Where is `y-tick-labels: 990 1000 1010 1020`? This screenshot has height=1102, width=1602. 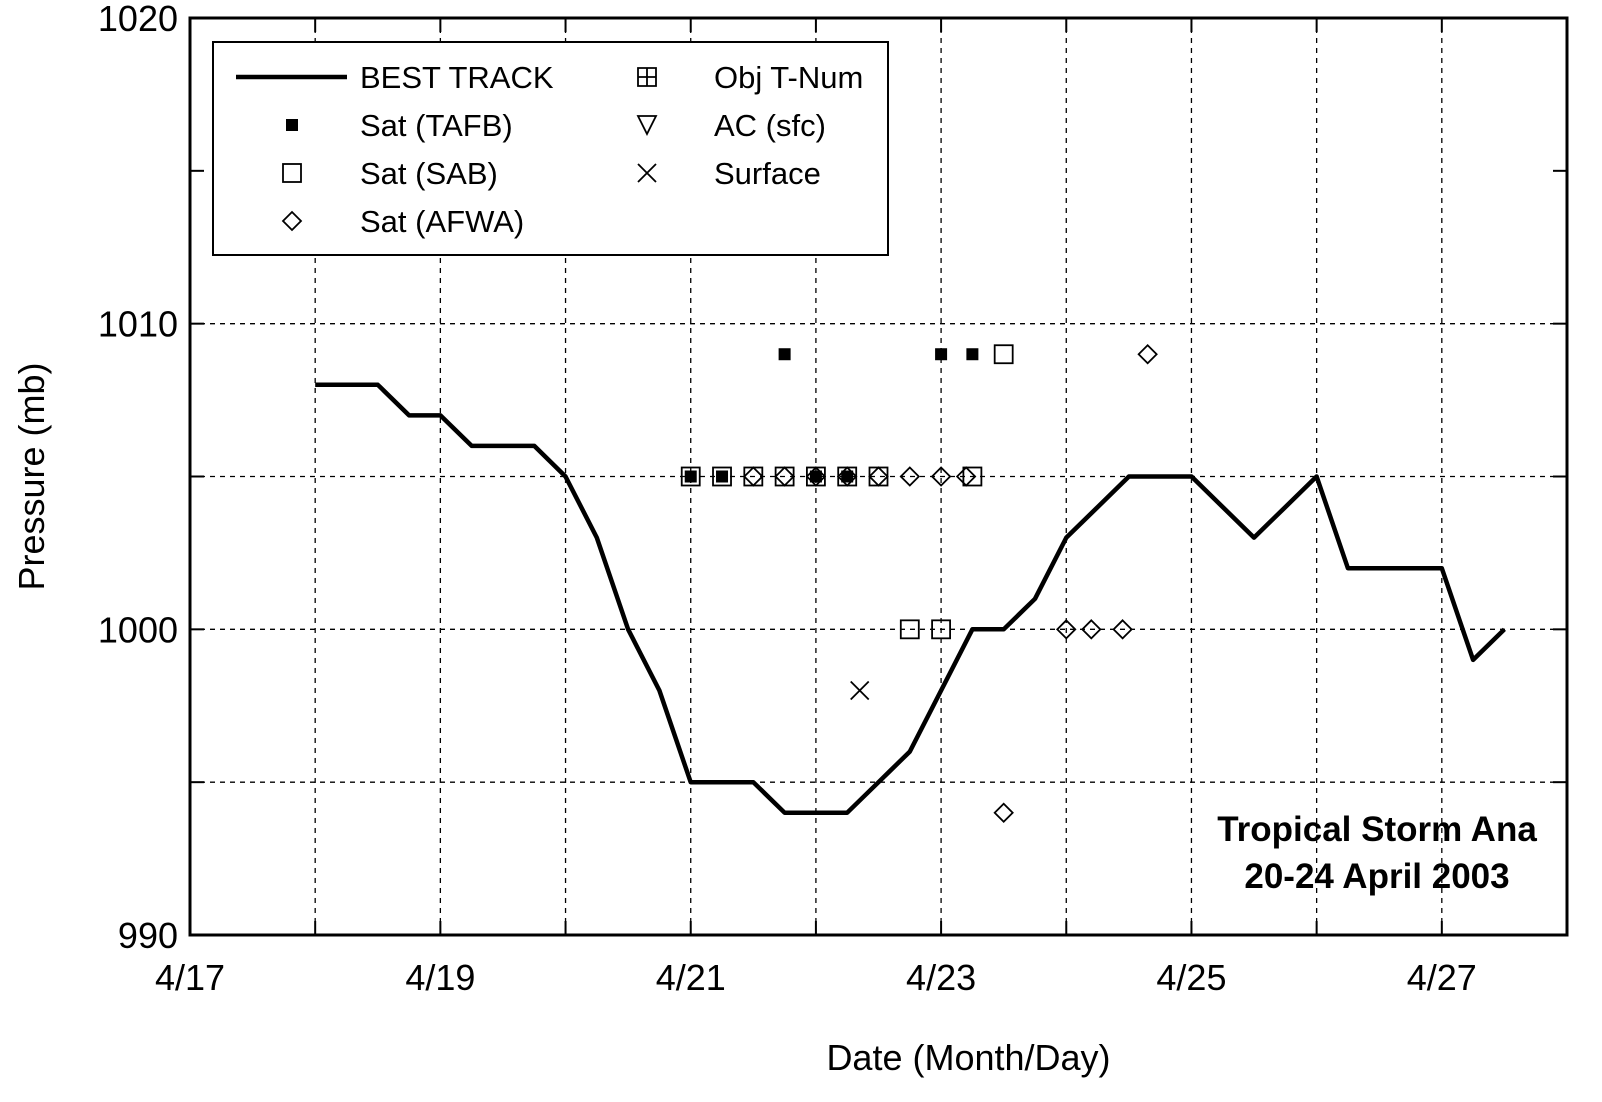
y-tick-labels: 990 1000 1010 1020 is located at coordinates (138, 478).